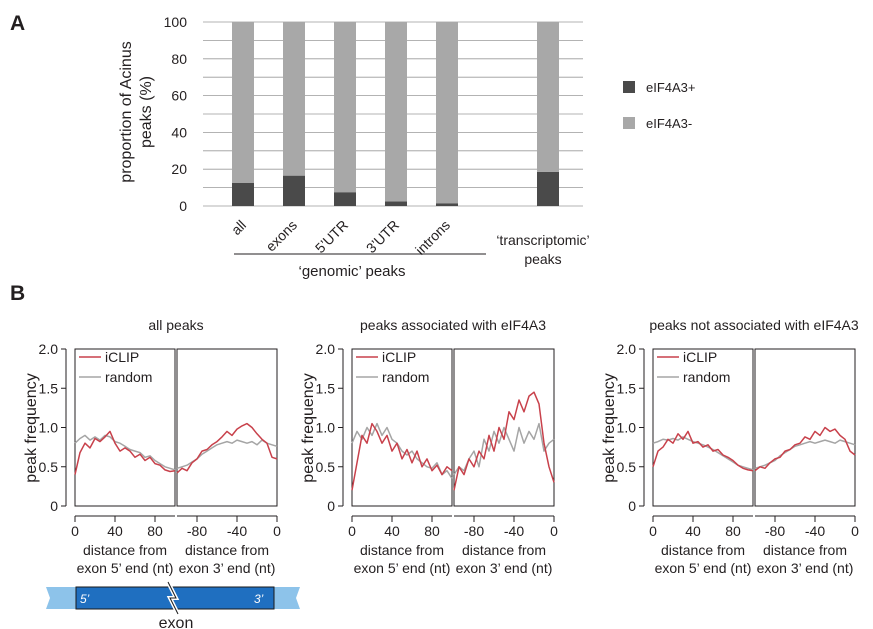 Image resolution: width=873 pixels, height=629 pixels. What do you see at coordinates (629, 87) in the screenshot?
I see `legend-swatch-pos` at bounding box center [629, 87].